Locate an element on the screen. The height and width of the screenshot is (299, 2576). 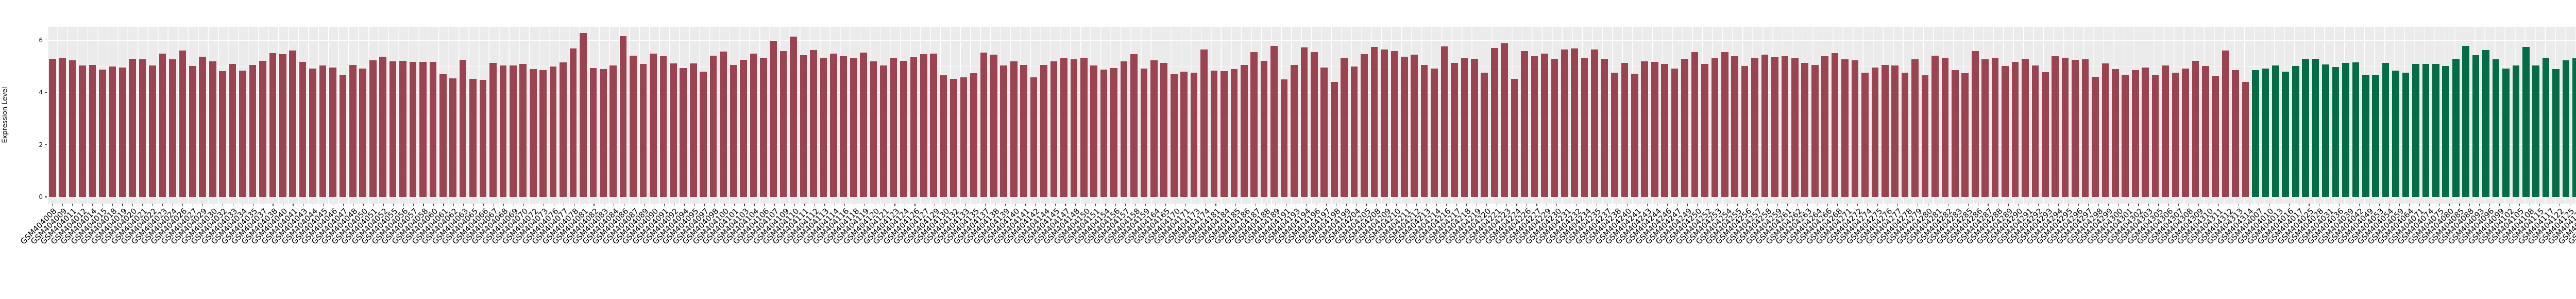
y-tick-label: 4 is located at coordinates (41, 92).